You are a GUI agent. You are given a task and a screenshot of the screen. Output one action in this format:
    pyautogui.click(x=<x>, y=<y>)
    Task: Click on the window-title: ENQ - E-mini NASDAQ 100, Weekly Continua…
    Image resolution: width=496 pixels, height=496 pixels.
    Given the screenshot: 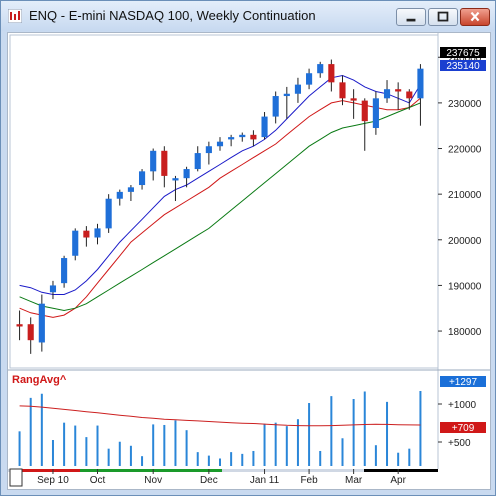 What is the action you would take?
    pyautogui.click(x=172, y=15)
    